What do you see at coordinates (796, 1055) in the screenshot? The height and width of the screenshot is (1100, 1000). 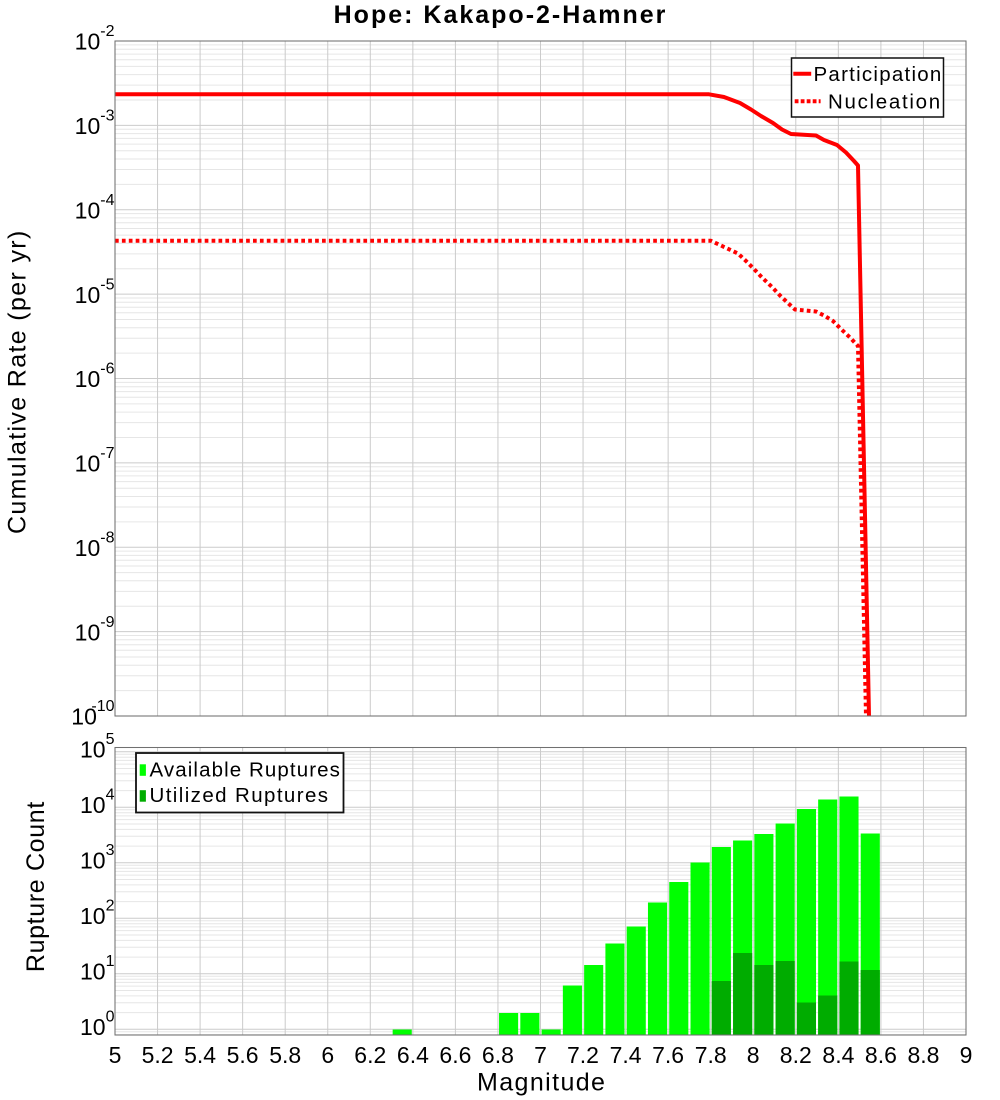 I see `svg-text: 8.2` at bounding box center [796, 1055].